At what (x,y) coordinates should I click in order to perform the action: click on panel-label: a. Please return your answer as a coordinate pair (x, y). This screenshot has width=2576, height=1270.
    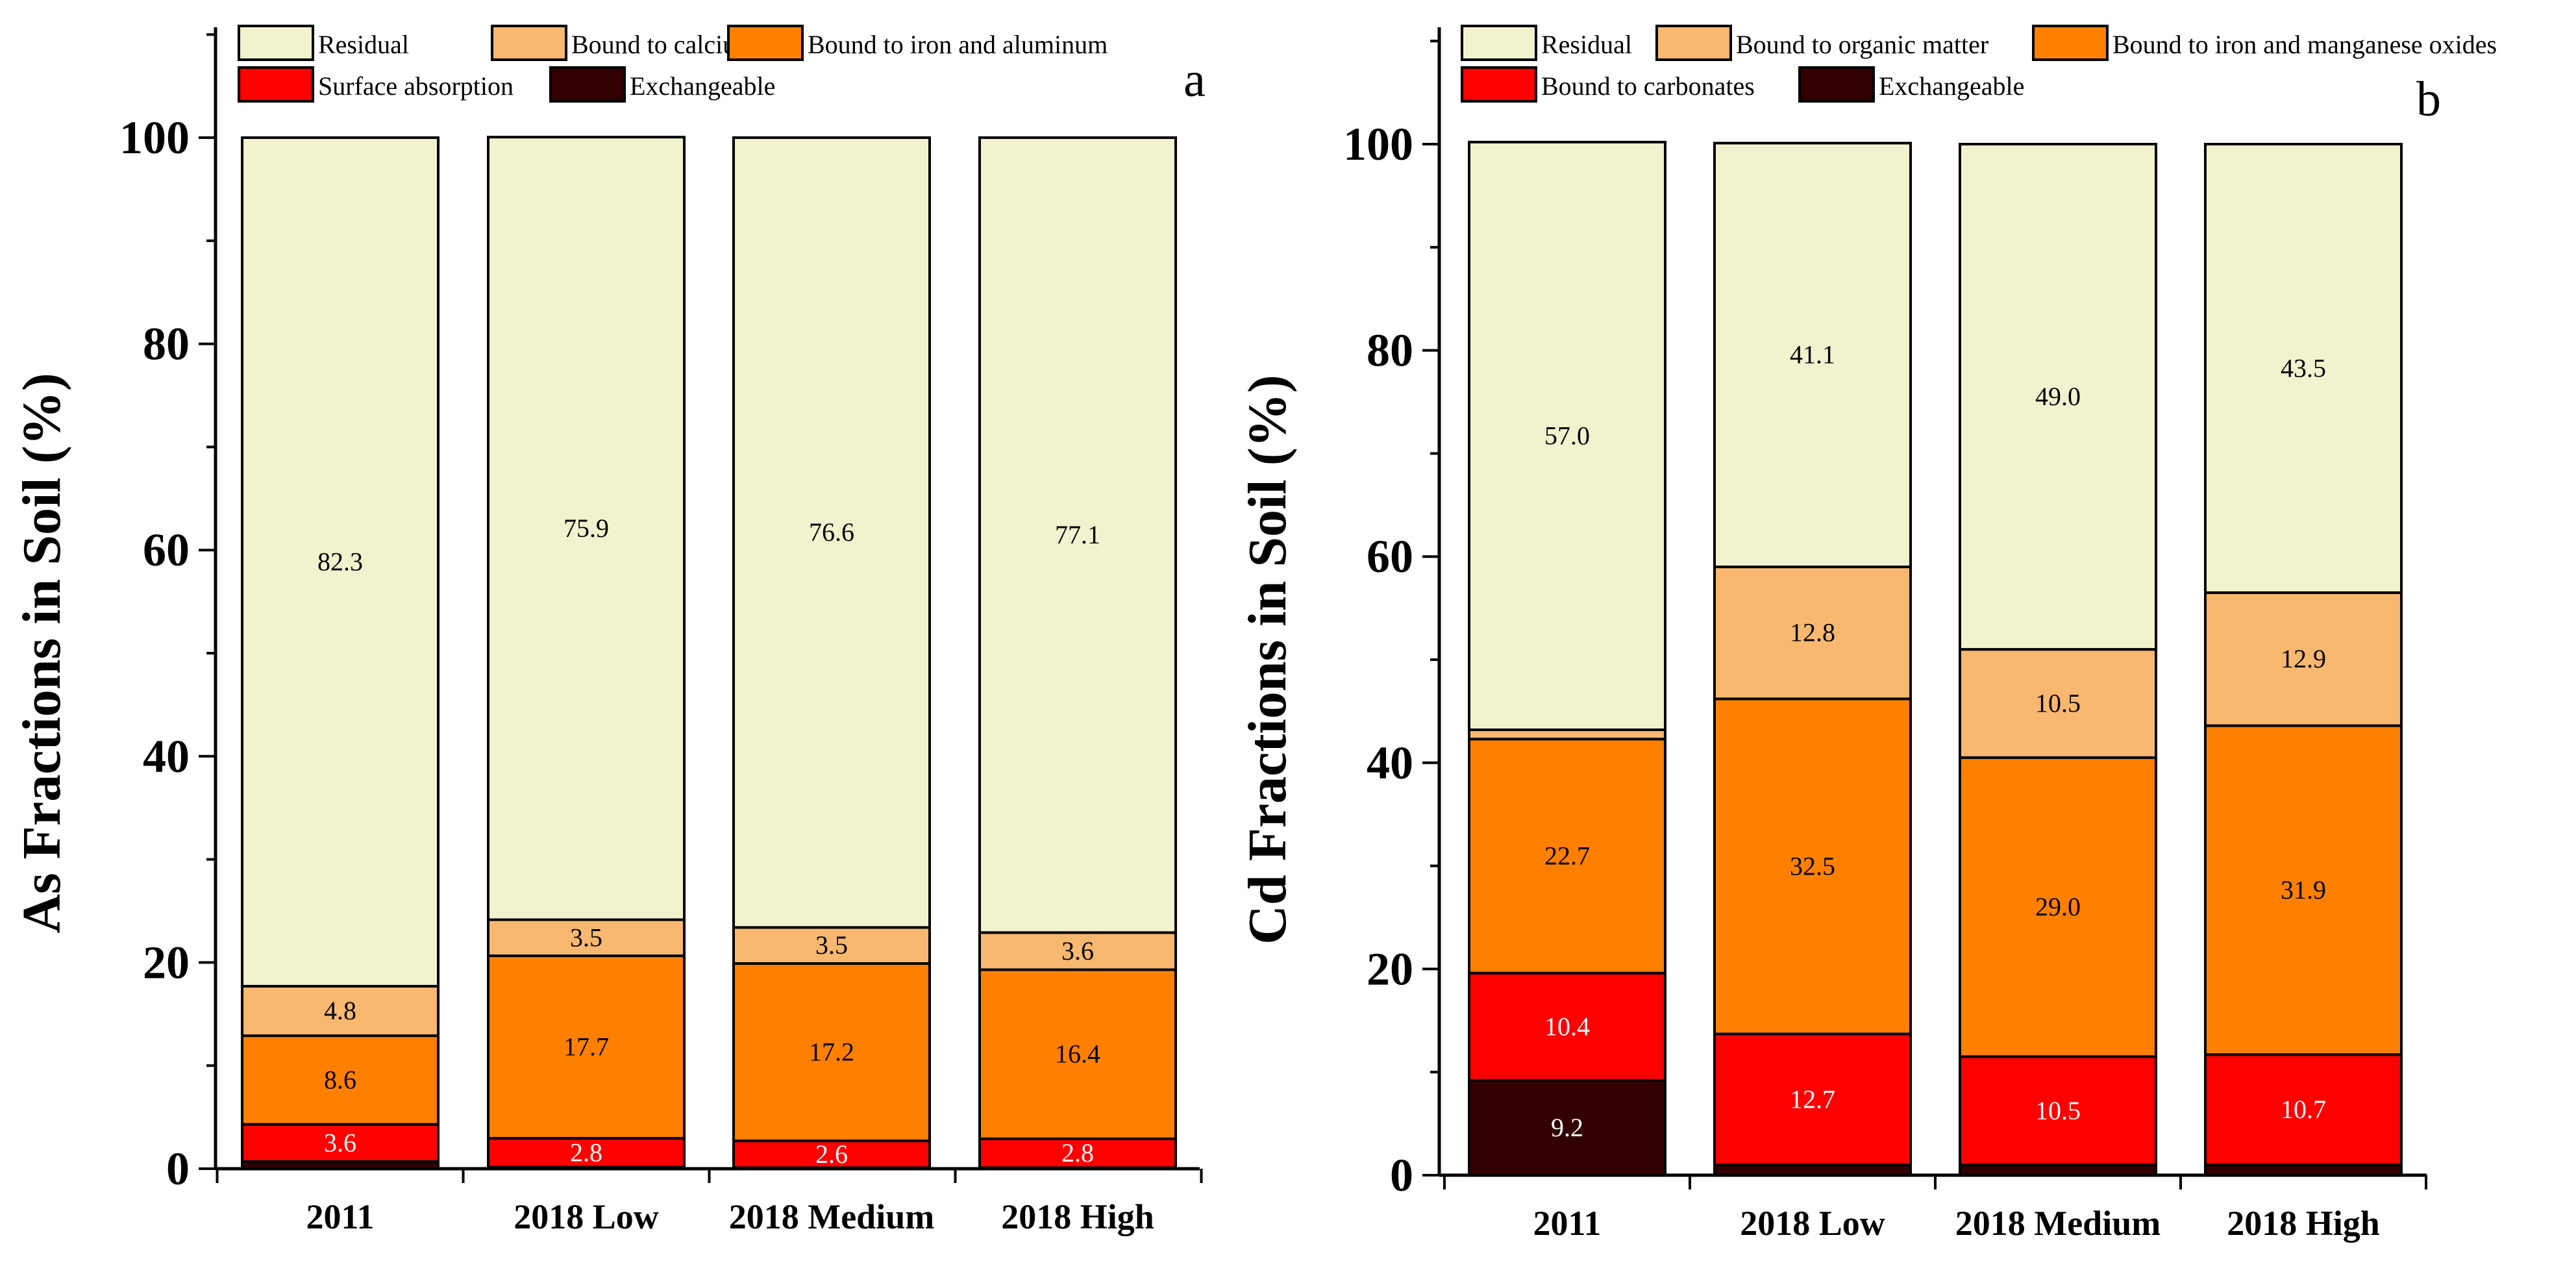
    Looking at the image, I should click on (1194, 80).